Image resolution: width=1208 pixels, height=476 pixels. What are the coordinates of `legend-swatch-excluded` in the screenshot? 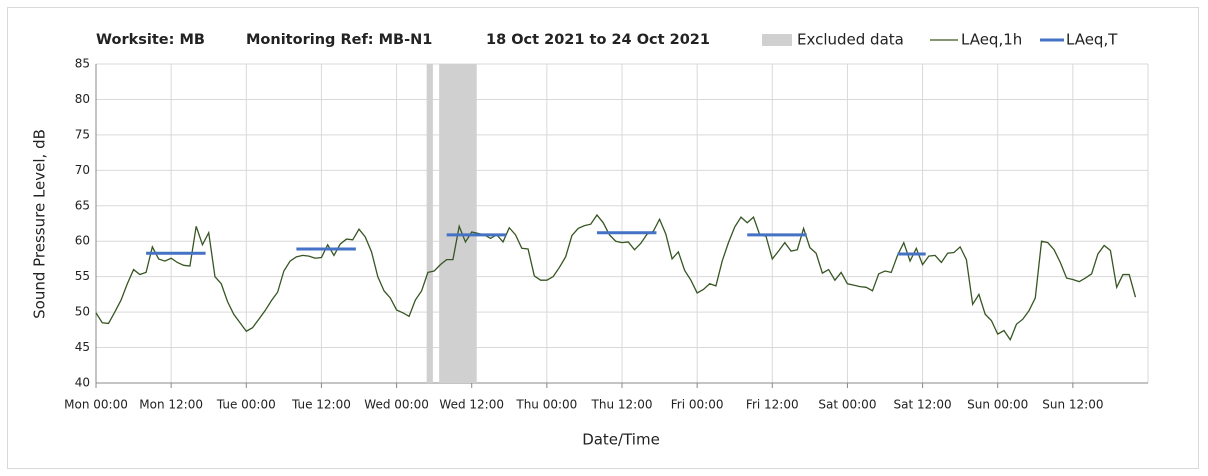 It's located at (777, 40).